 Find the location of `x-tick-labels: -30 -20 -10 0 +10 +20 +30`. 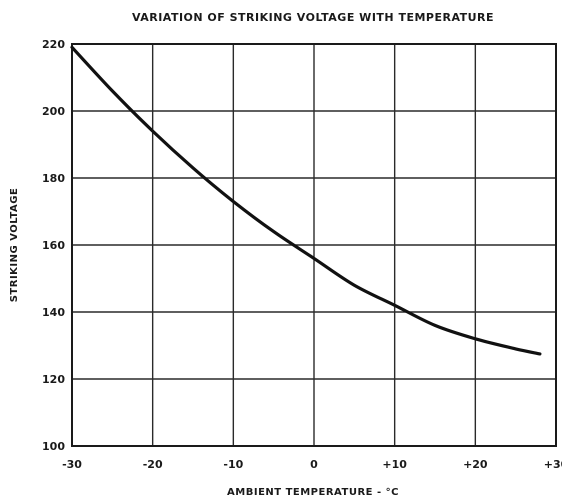

x-tick-labels: -30 -20 -10 0 +10 +20 +30 is located at coordinates (312, 464).